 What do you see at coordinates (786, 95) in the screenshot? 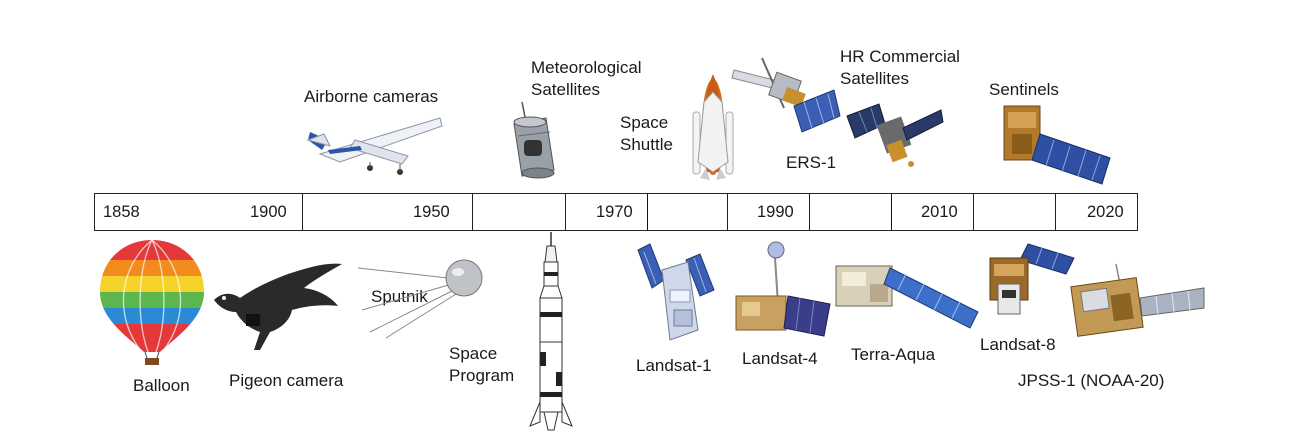
I see `ers-1-satellite-icon` at bounding box center [786, 95].